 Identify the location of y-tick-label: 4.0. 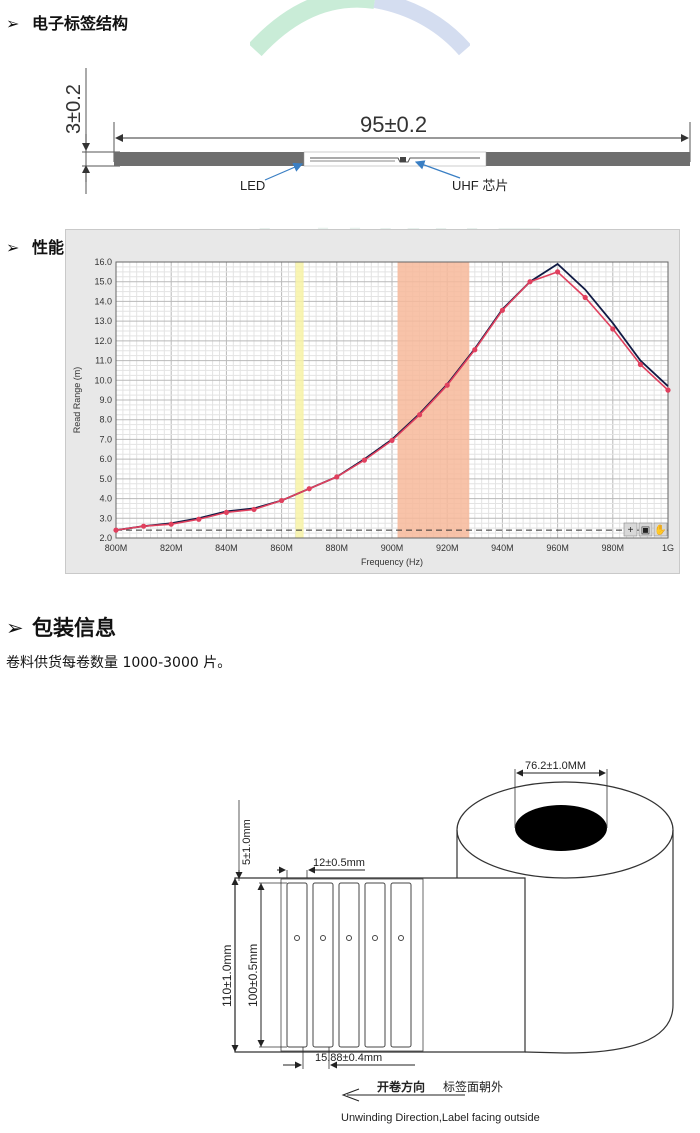
(105, 499).